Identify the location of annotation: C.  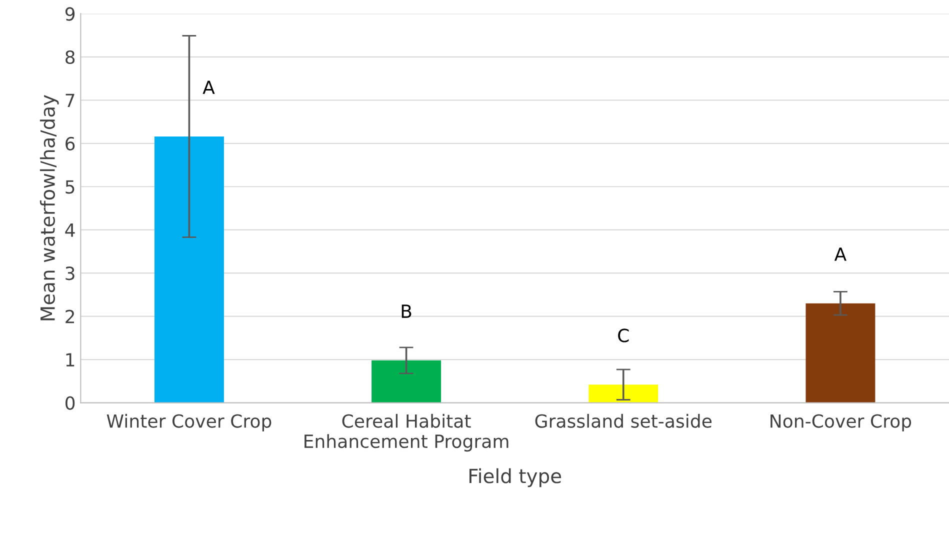
(623, 335).